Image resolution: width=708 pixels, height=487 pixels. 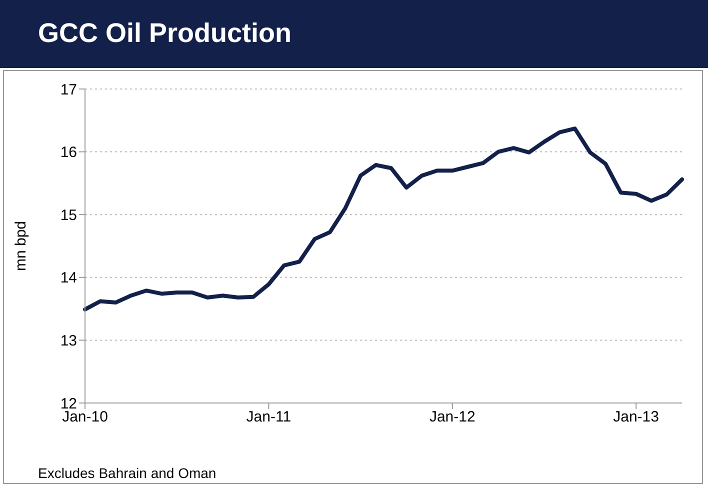 What do you see at coordinates (636, 417) in the screenshot?
I see `x-tick-label: Jan-13` at bounding box center [636, 417].